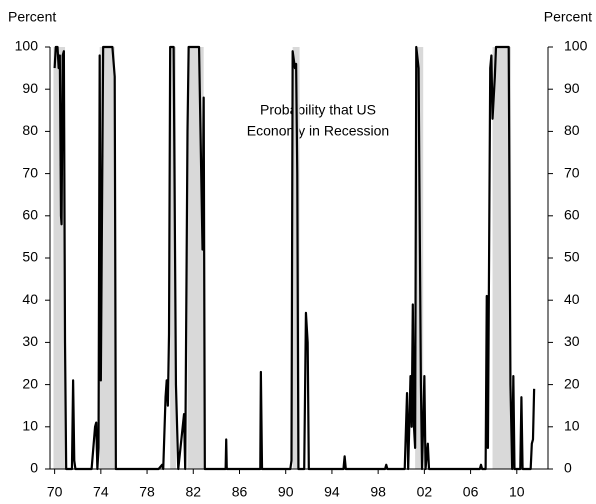  Describe the element at coordinates (27, 46) in the screenshot. I see `y-tick-label: 100` at that location.